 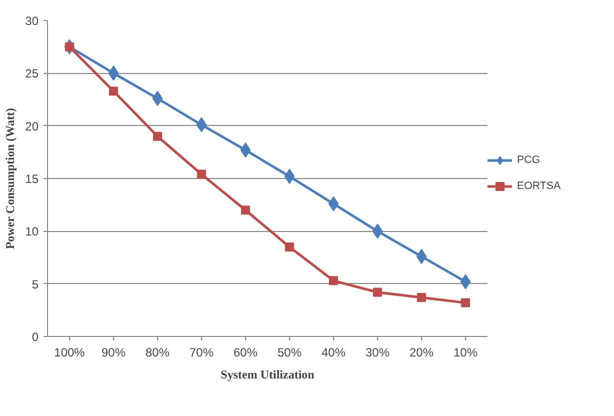 I want to click on y-tick-label: 25, so click(x=32, y=73).